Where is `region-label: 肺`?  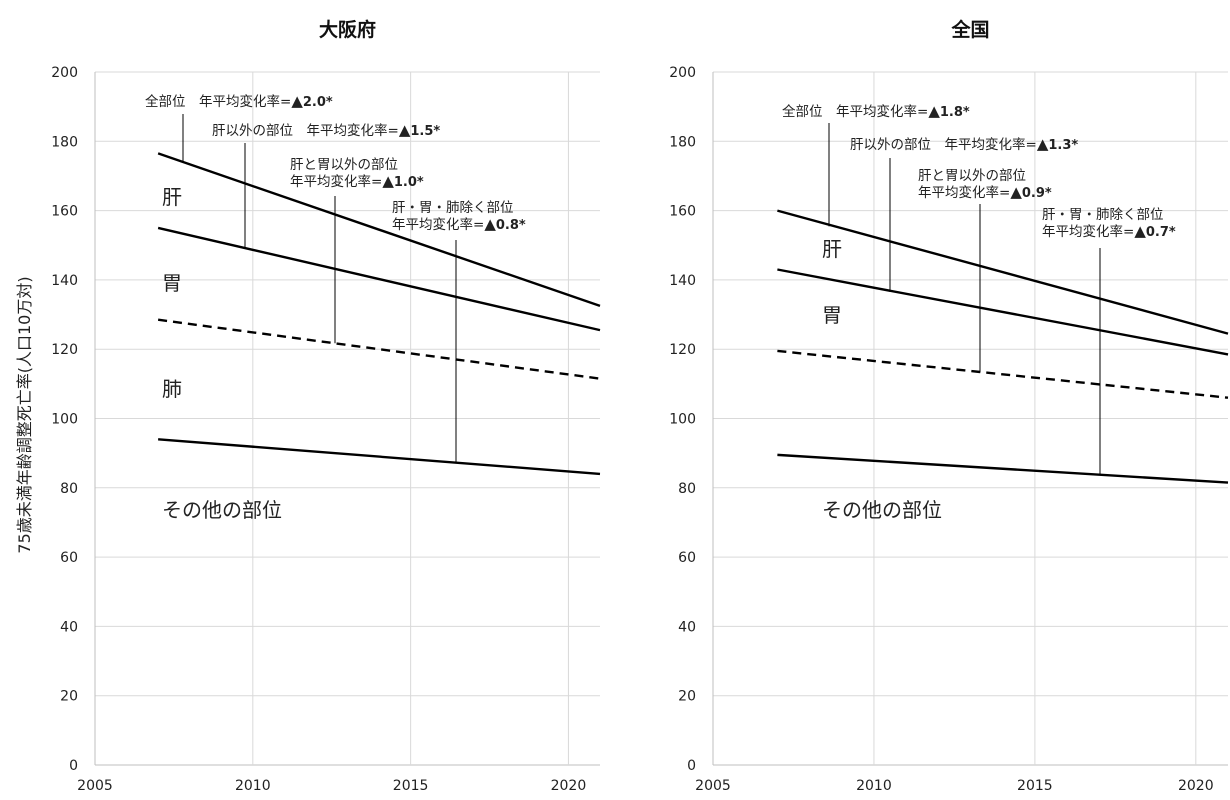
region-label: 肺 is located at coordinates (172, 389).